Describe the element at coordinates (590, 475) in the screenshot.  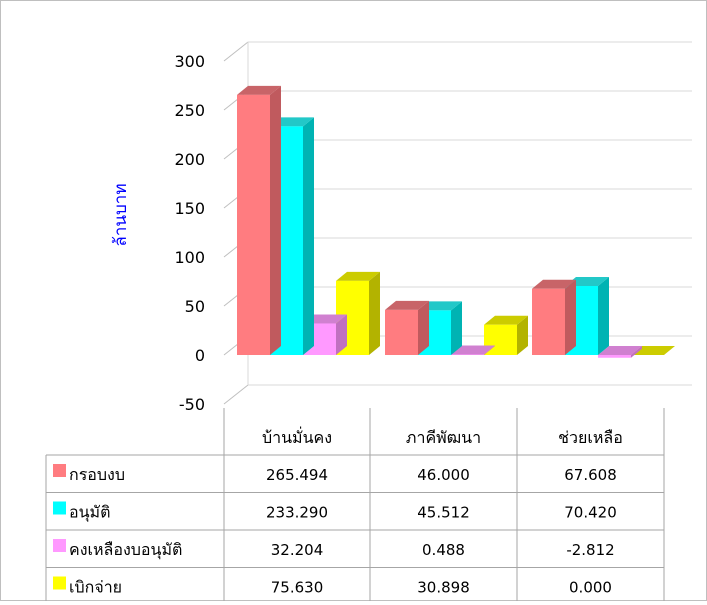
I see `data-label: 67.608` at that location.